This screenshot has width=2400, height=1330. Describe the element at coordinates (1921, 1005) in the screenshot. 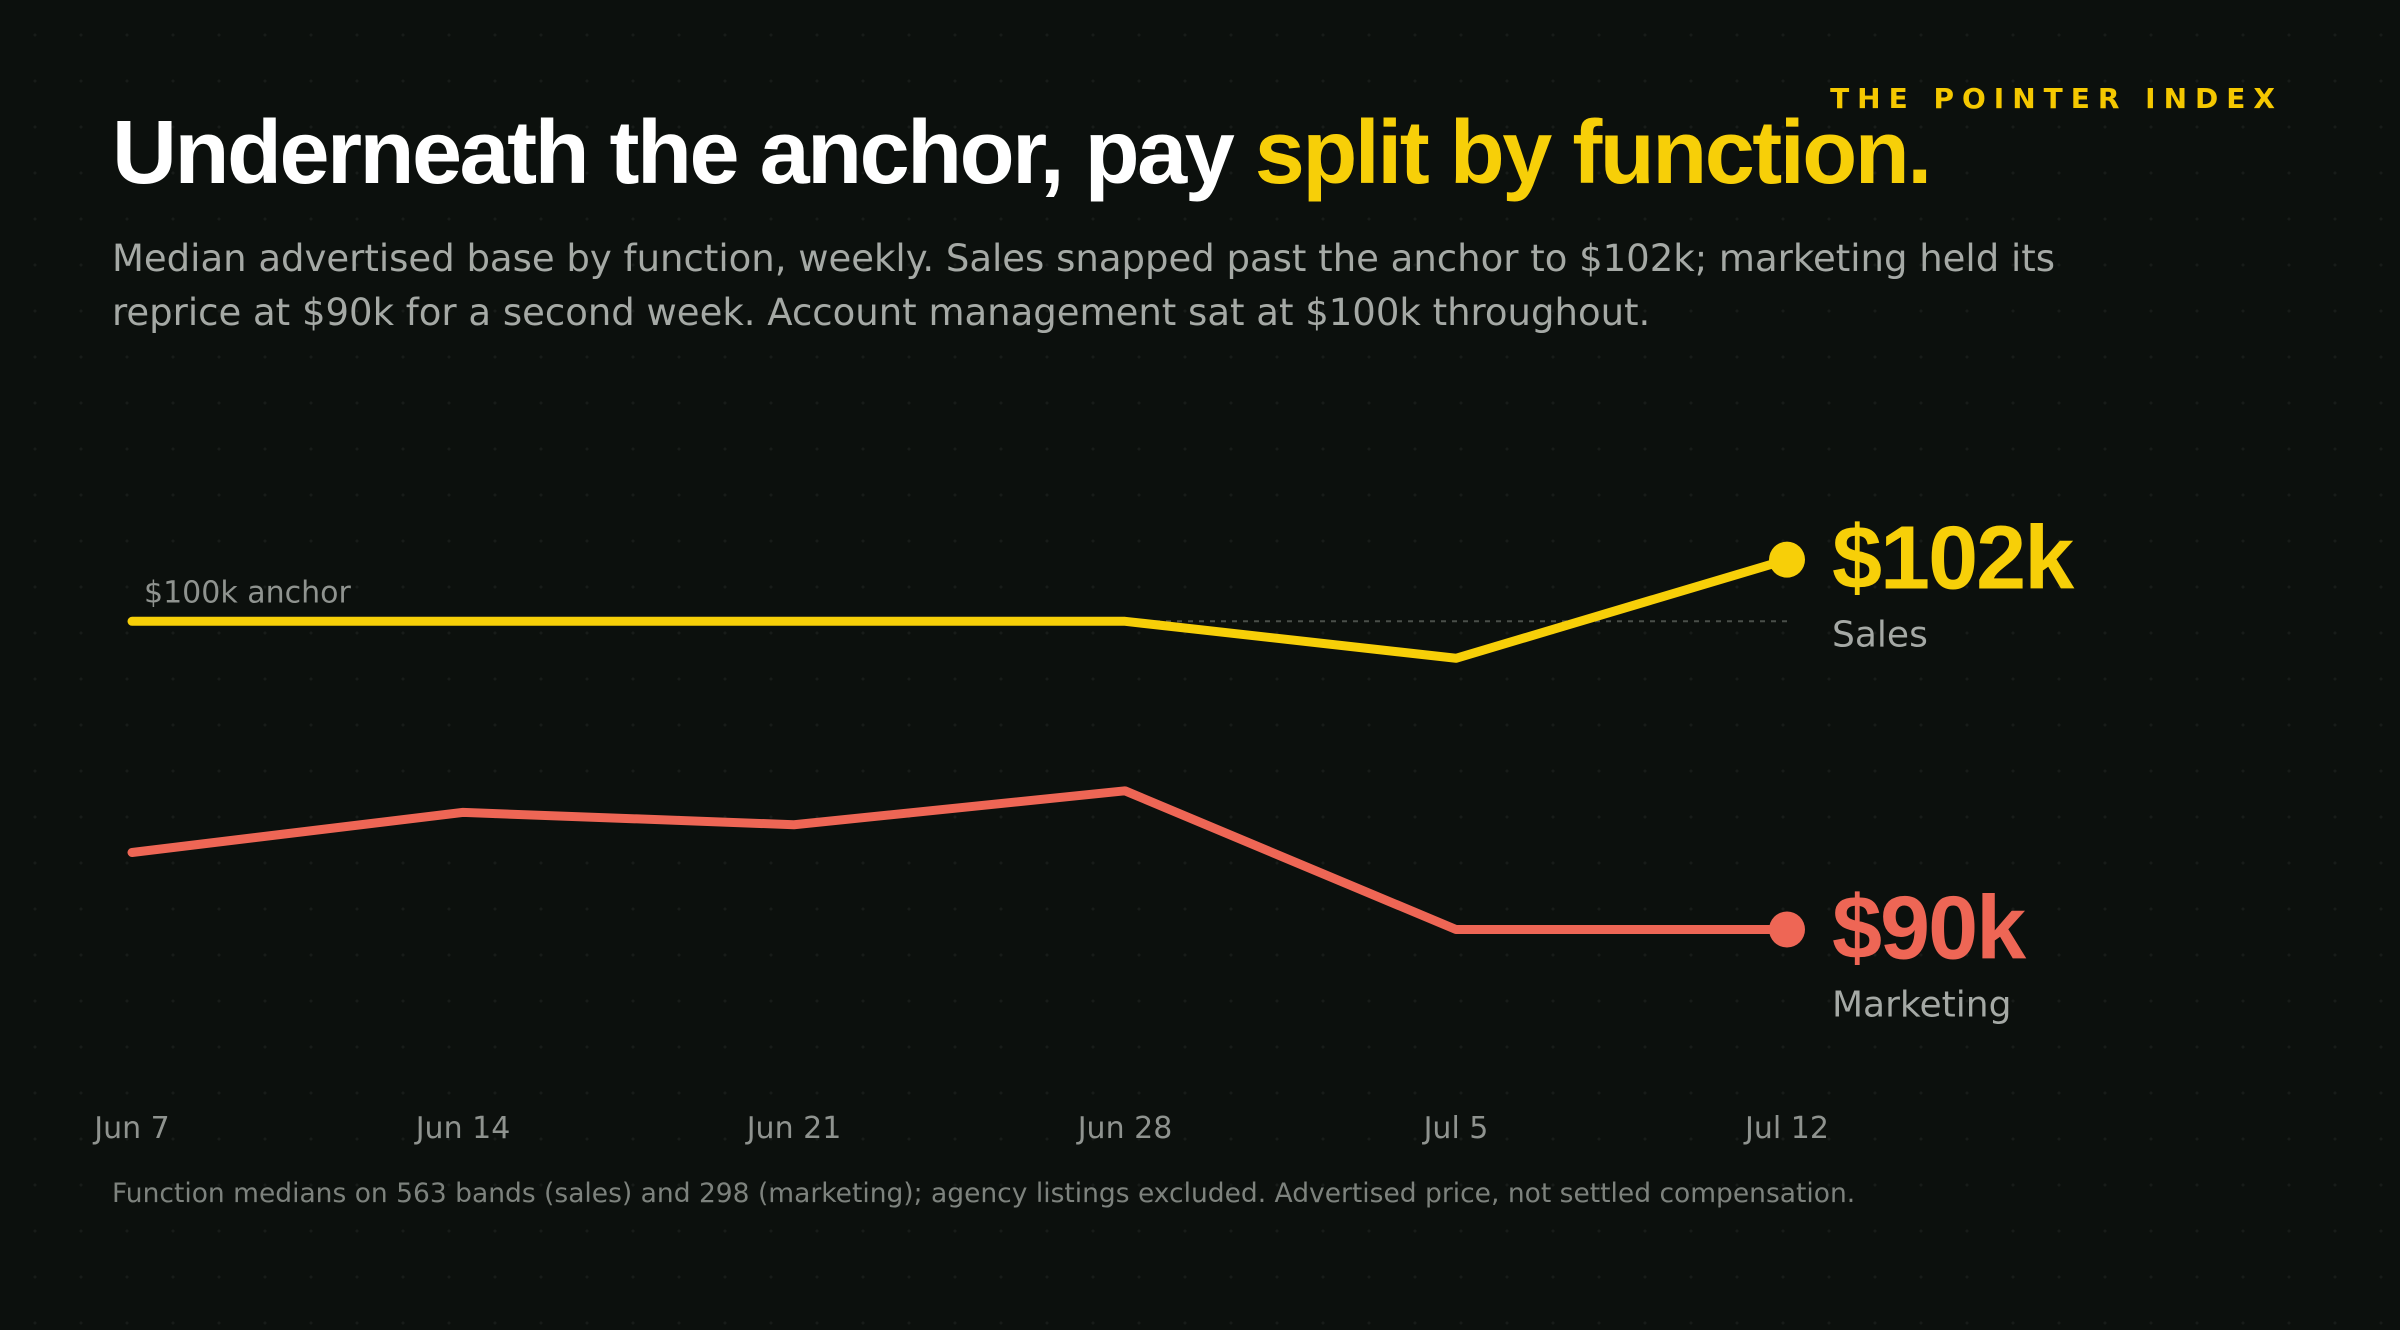

I see `marketing-series-name-label: Marketing` at that location.